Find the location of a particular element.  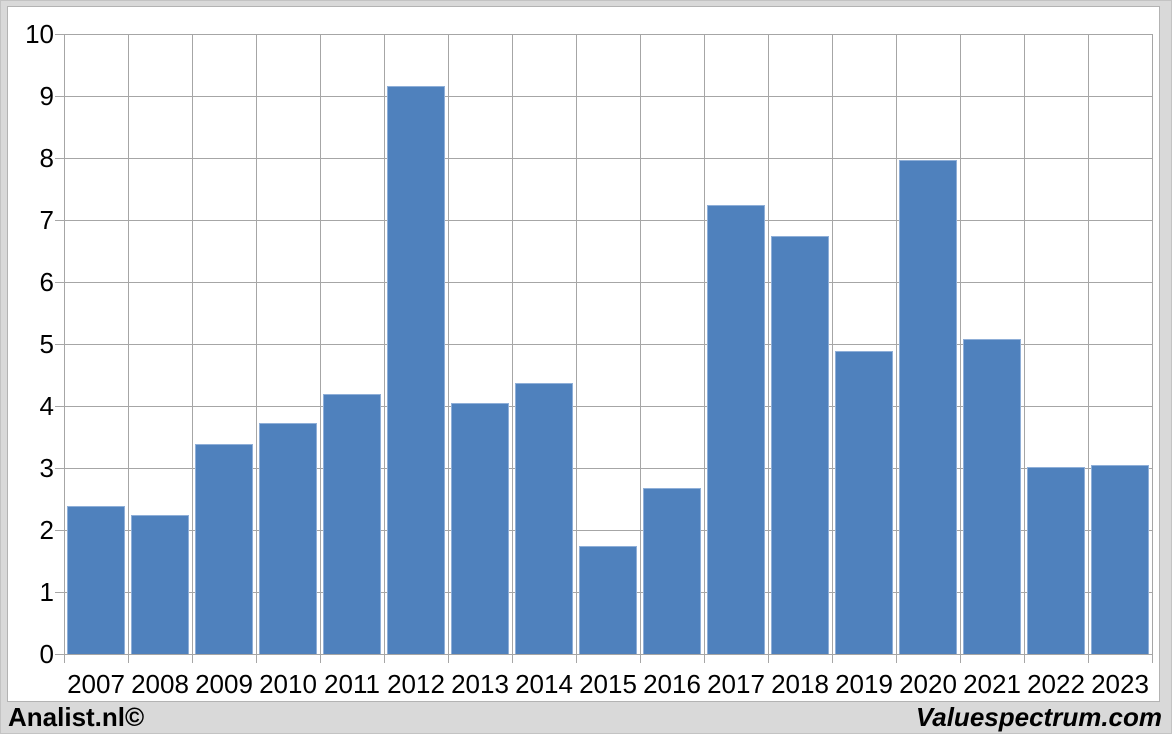

bar-2012 is located at coordinates (416, 370).